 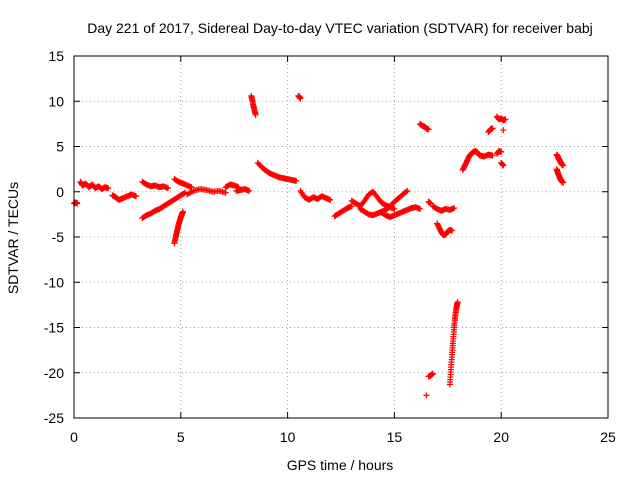 I want to click on x-tick-labels: 0 5 10 15 20 25, so click(x=343, y=437).